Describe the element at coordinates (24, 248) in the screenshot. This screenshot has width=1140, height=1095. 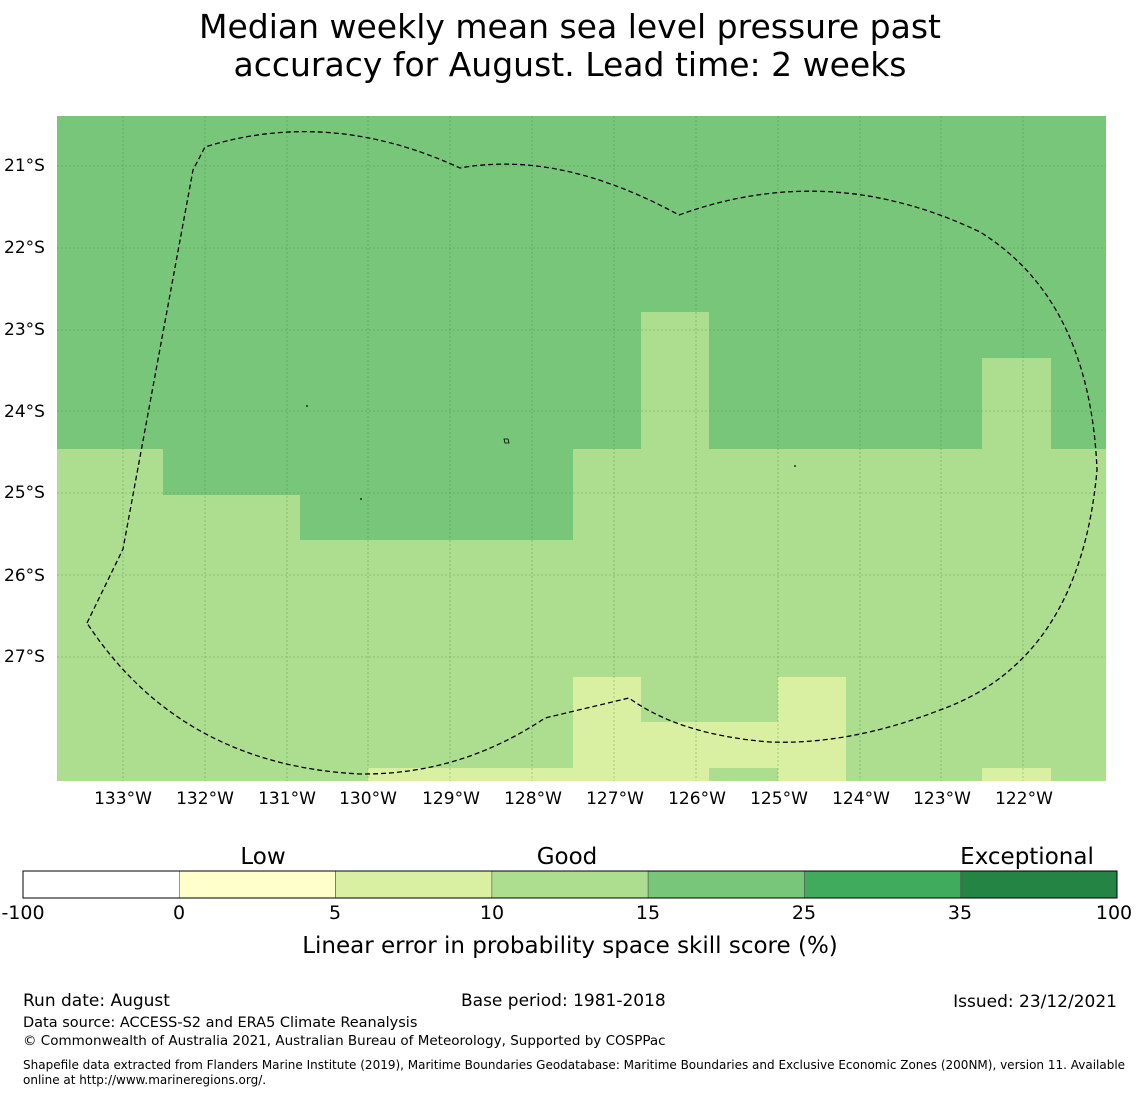
I see `lat-tick-label: 22°S` at that location.